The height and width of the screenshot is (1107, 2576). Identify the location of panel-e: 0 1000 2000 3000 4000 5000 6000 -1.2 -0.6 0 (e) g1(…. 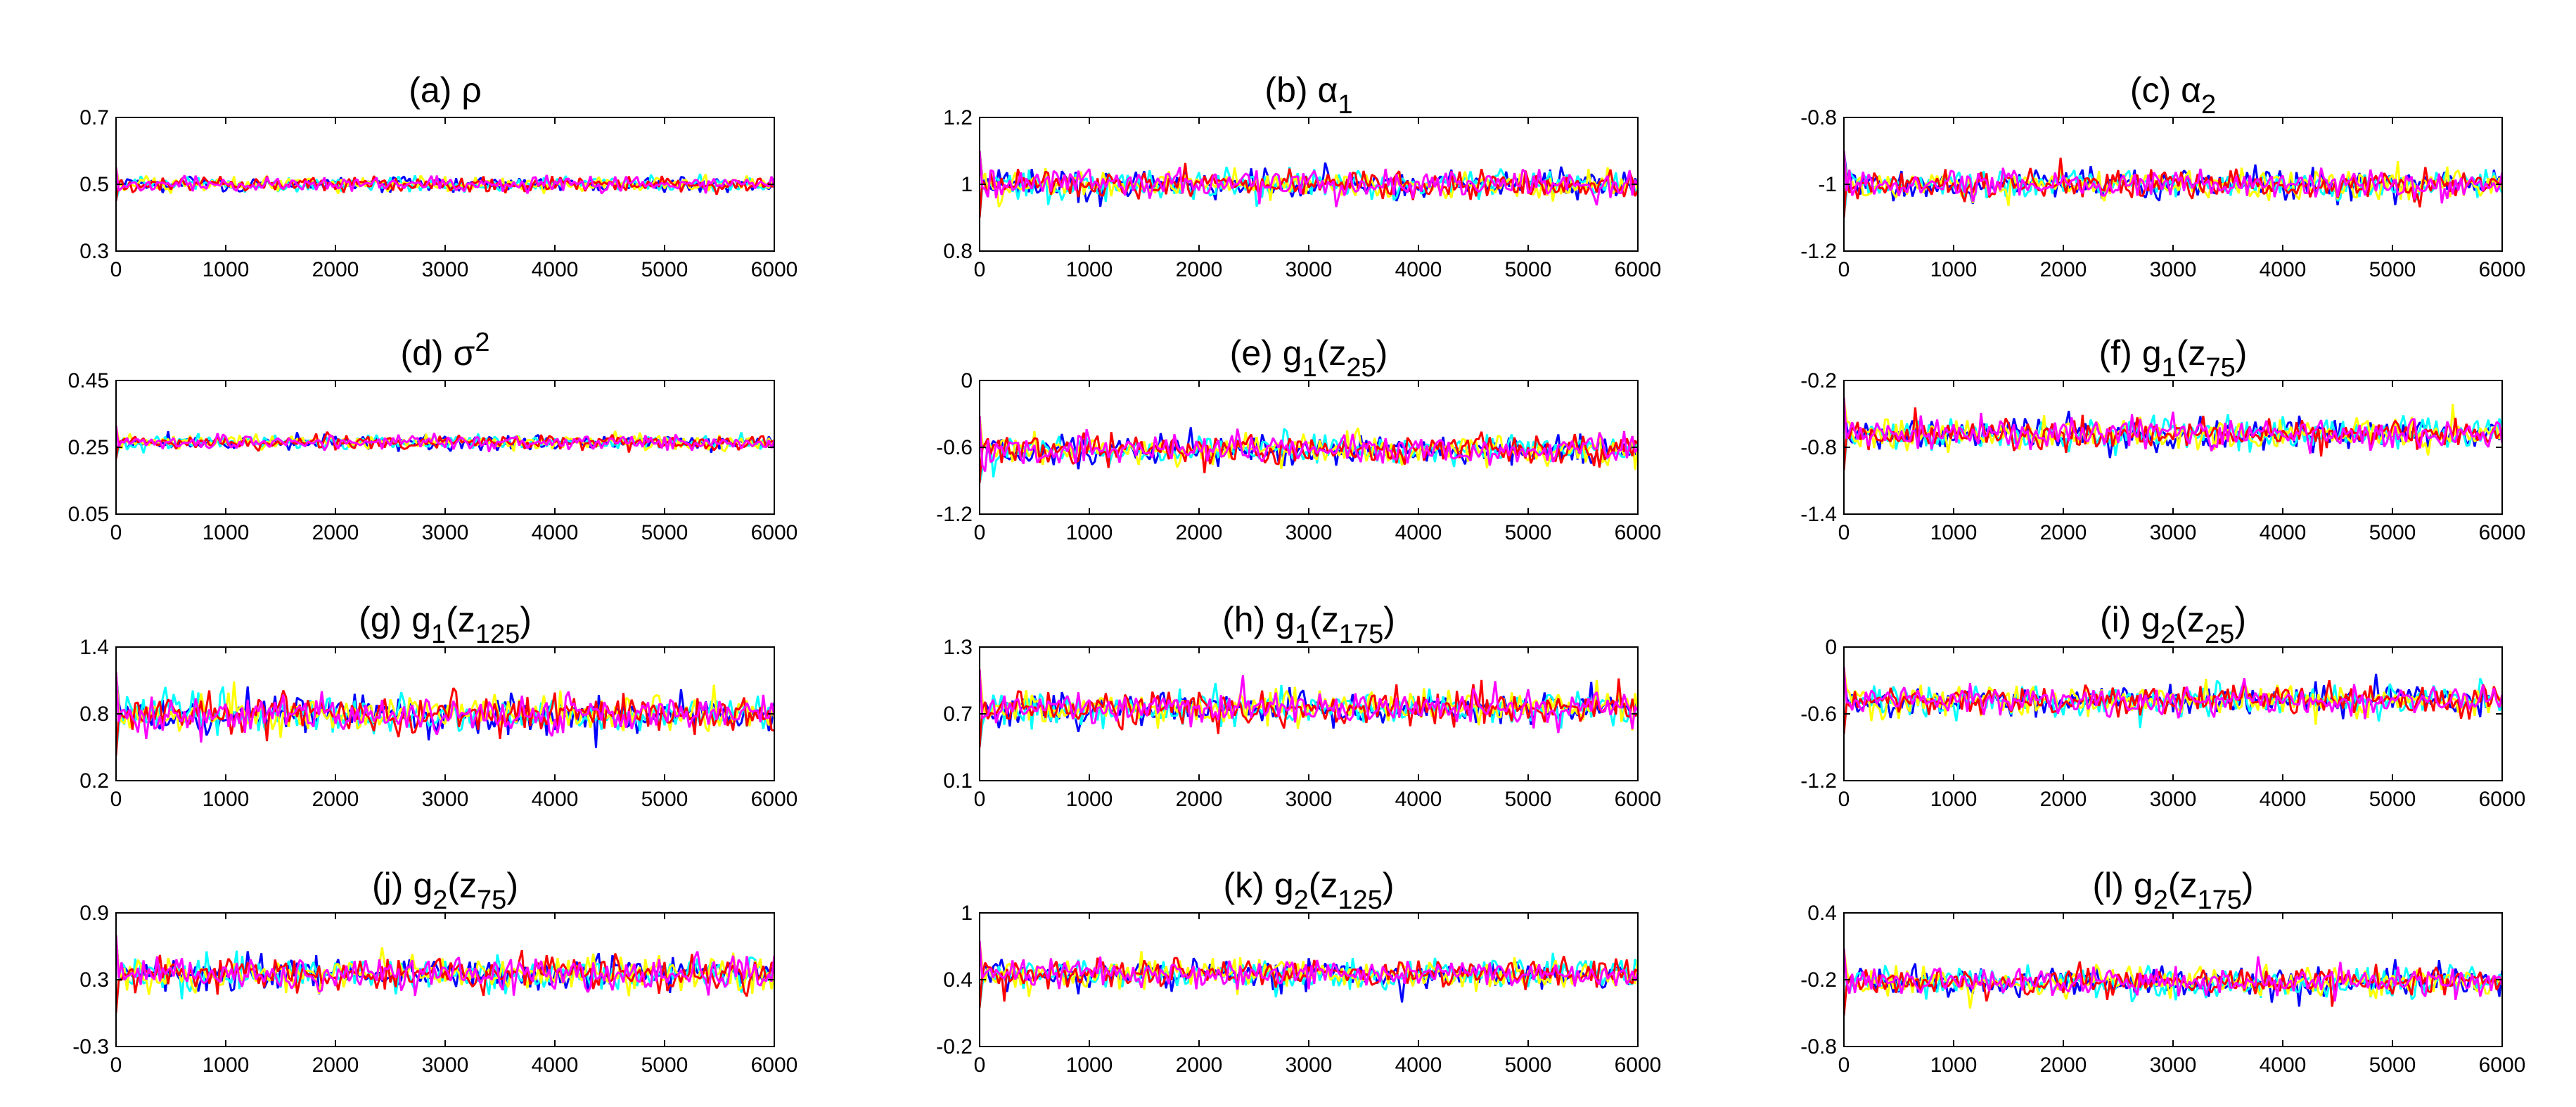
(1298, 438).